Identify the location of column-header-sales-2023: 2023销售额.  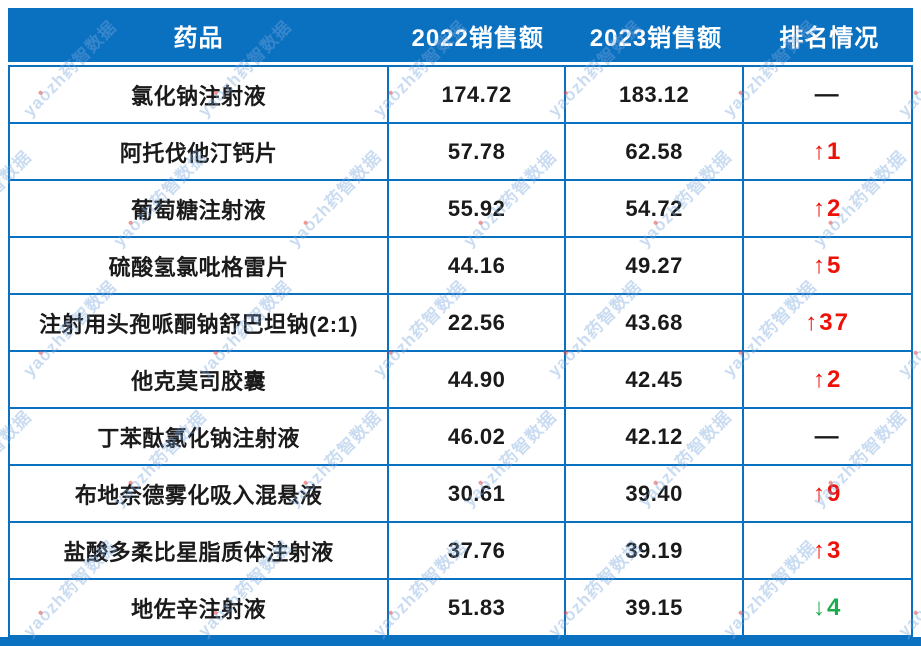
(656, 38).